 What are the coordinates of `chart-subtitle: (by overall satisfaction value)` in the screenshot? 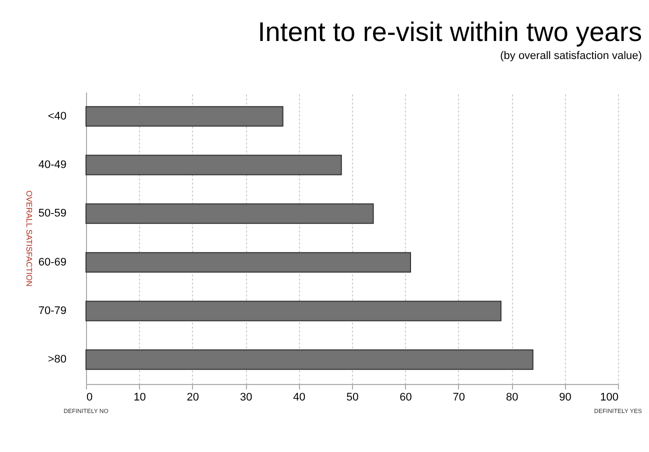 It's located at (571, 56).